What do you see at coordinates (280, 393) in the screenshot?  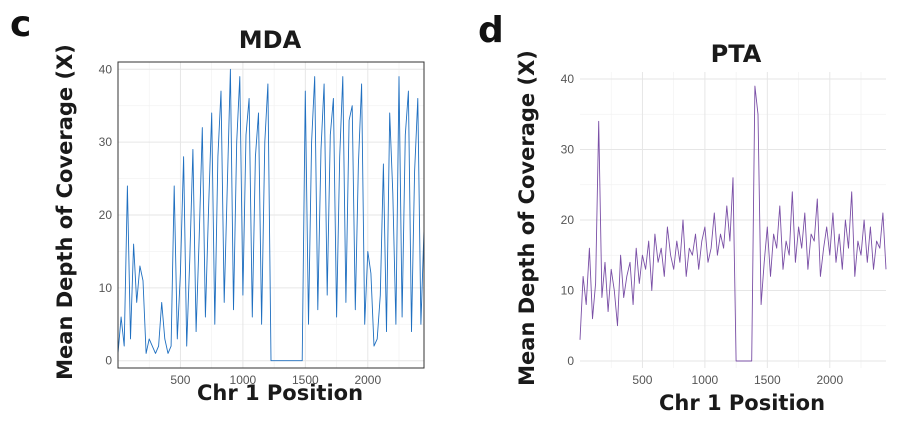 I see `x-axis-title-mda: Chr 1 Position` at bounding box center [280, 393].